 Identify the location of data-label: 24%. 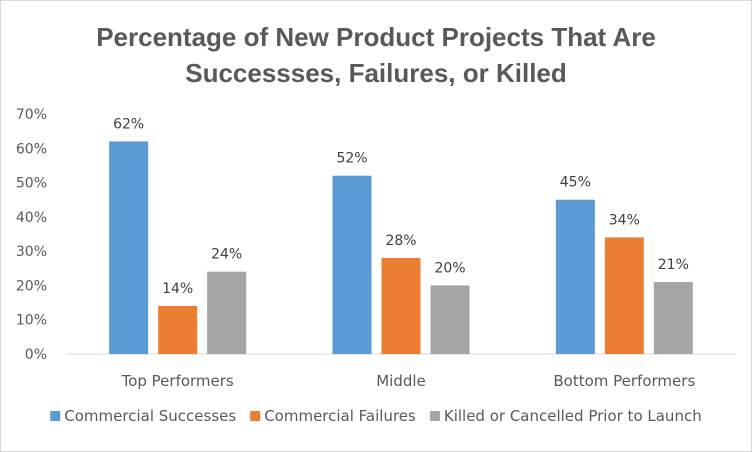
(226, 255).